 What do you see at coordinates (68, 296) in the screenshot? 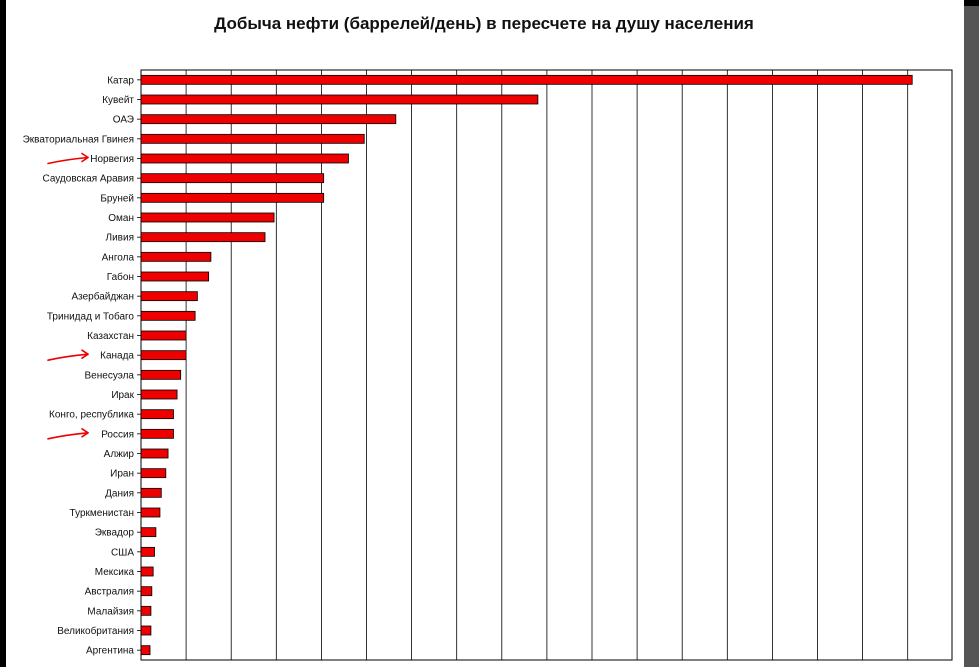
I see `annotation-arrows` at bounding box center [68, 296].